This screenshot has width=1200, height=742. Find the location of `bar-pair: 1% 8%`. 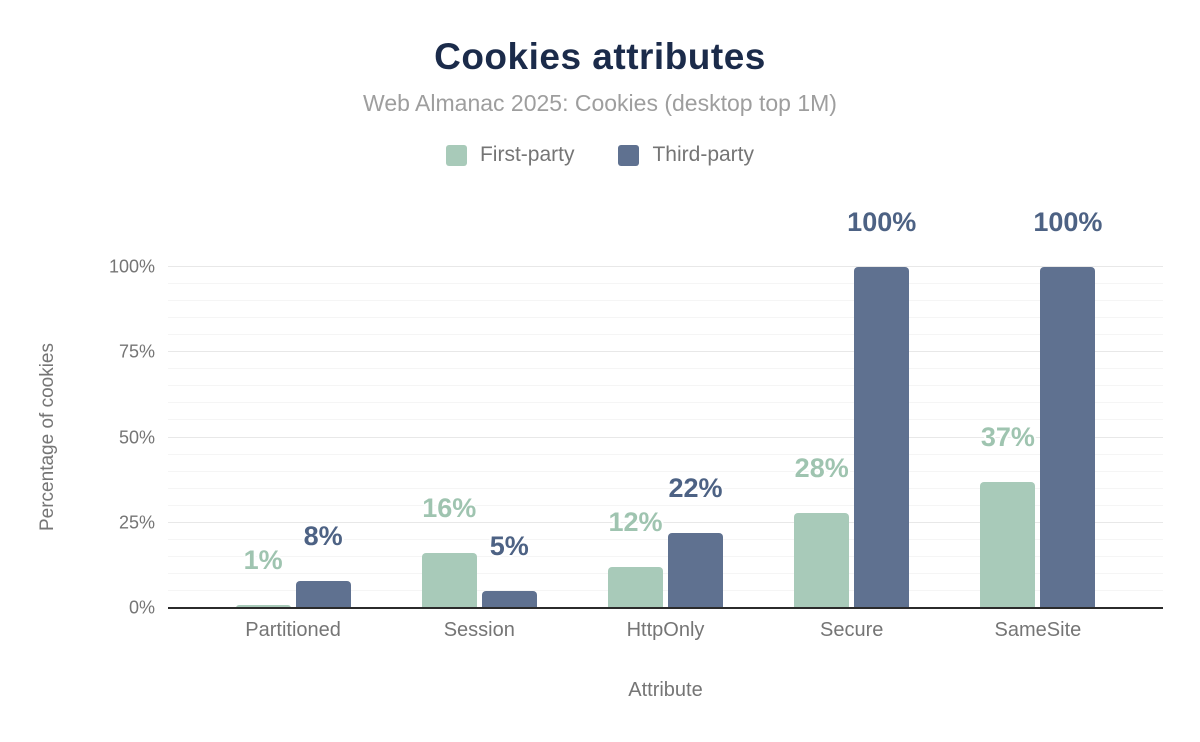

bar-pair: 1% 8% is located at coordinates (293, 437).